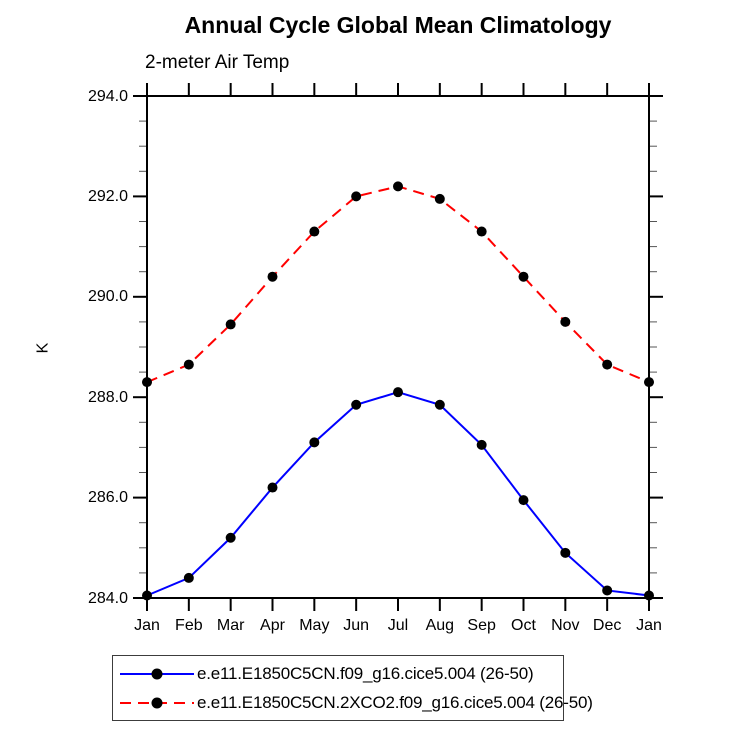 This screenshot has height=729, width=733. I want to click on legend-line-solid-icon, so click(157, 673).